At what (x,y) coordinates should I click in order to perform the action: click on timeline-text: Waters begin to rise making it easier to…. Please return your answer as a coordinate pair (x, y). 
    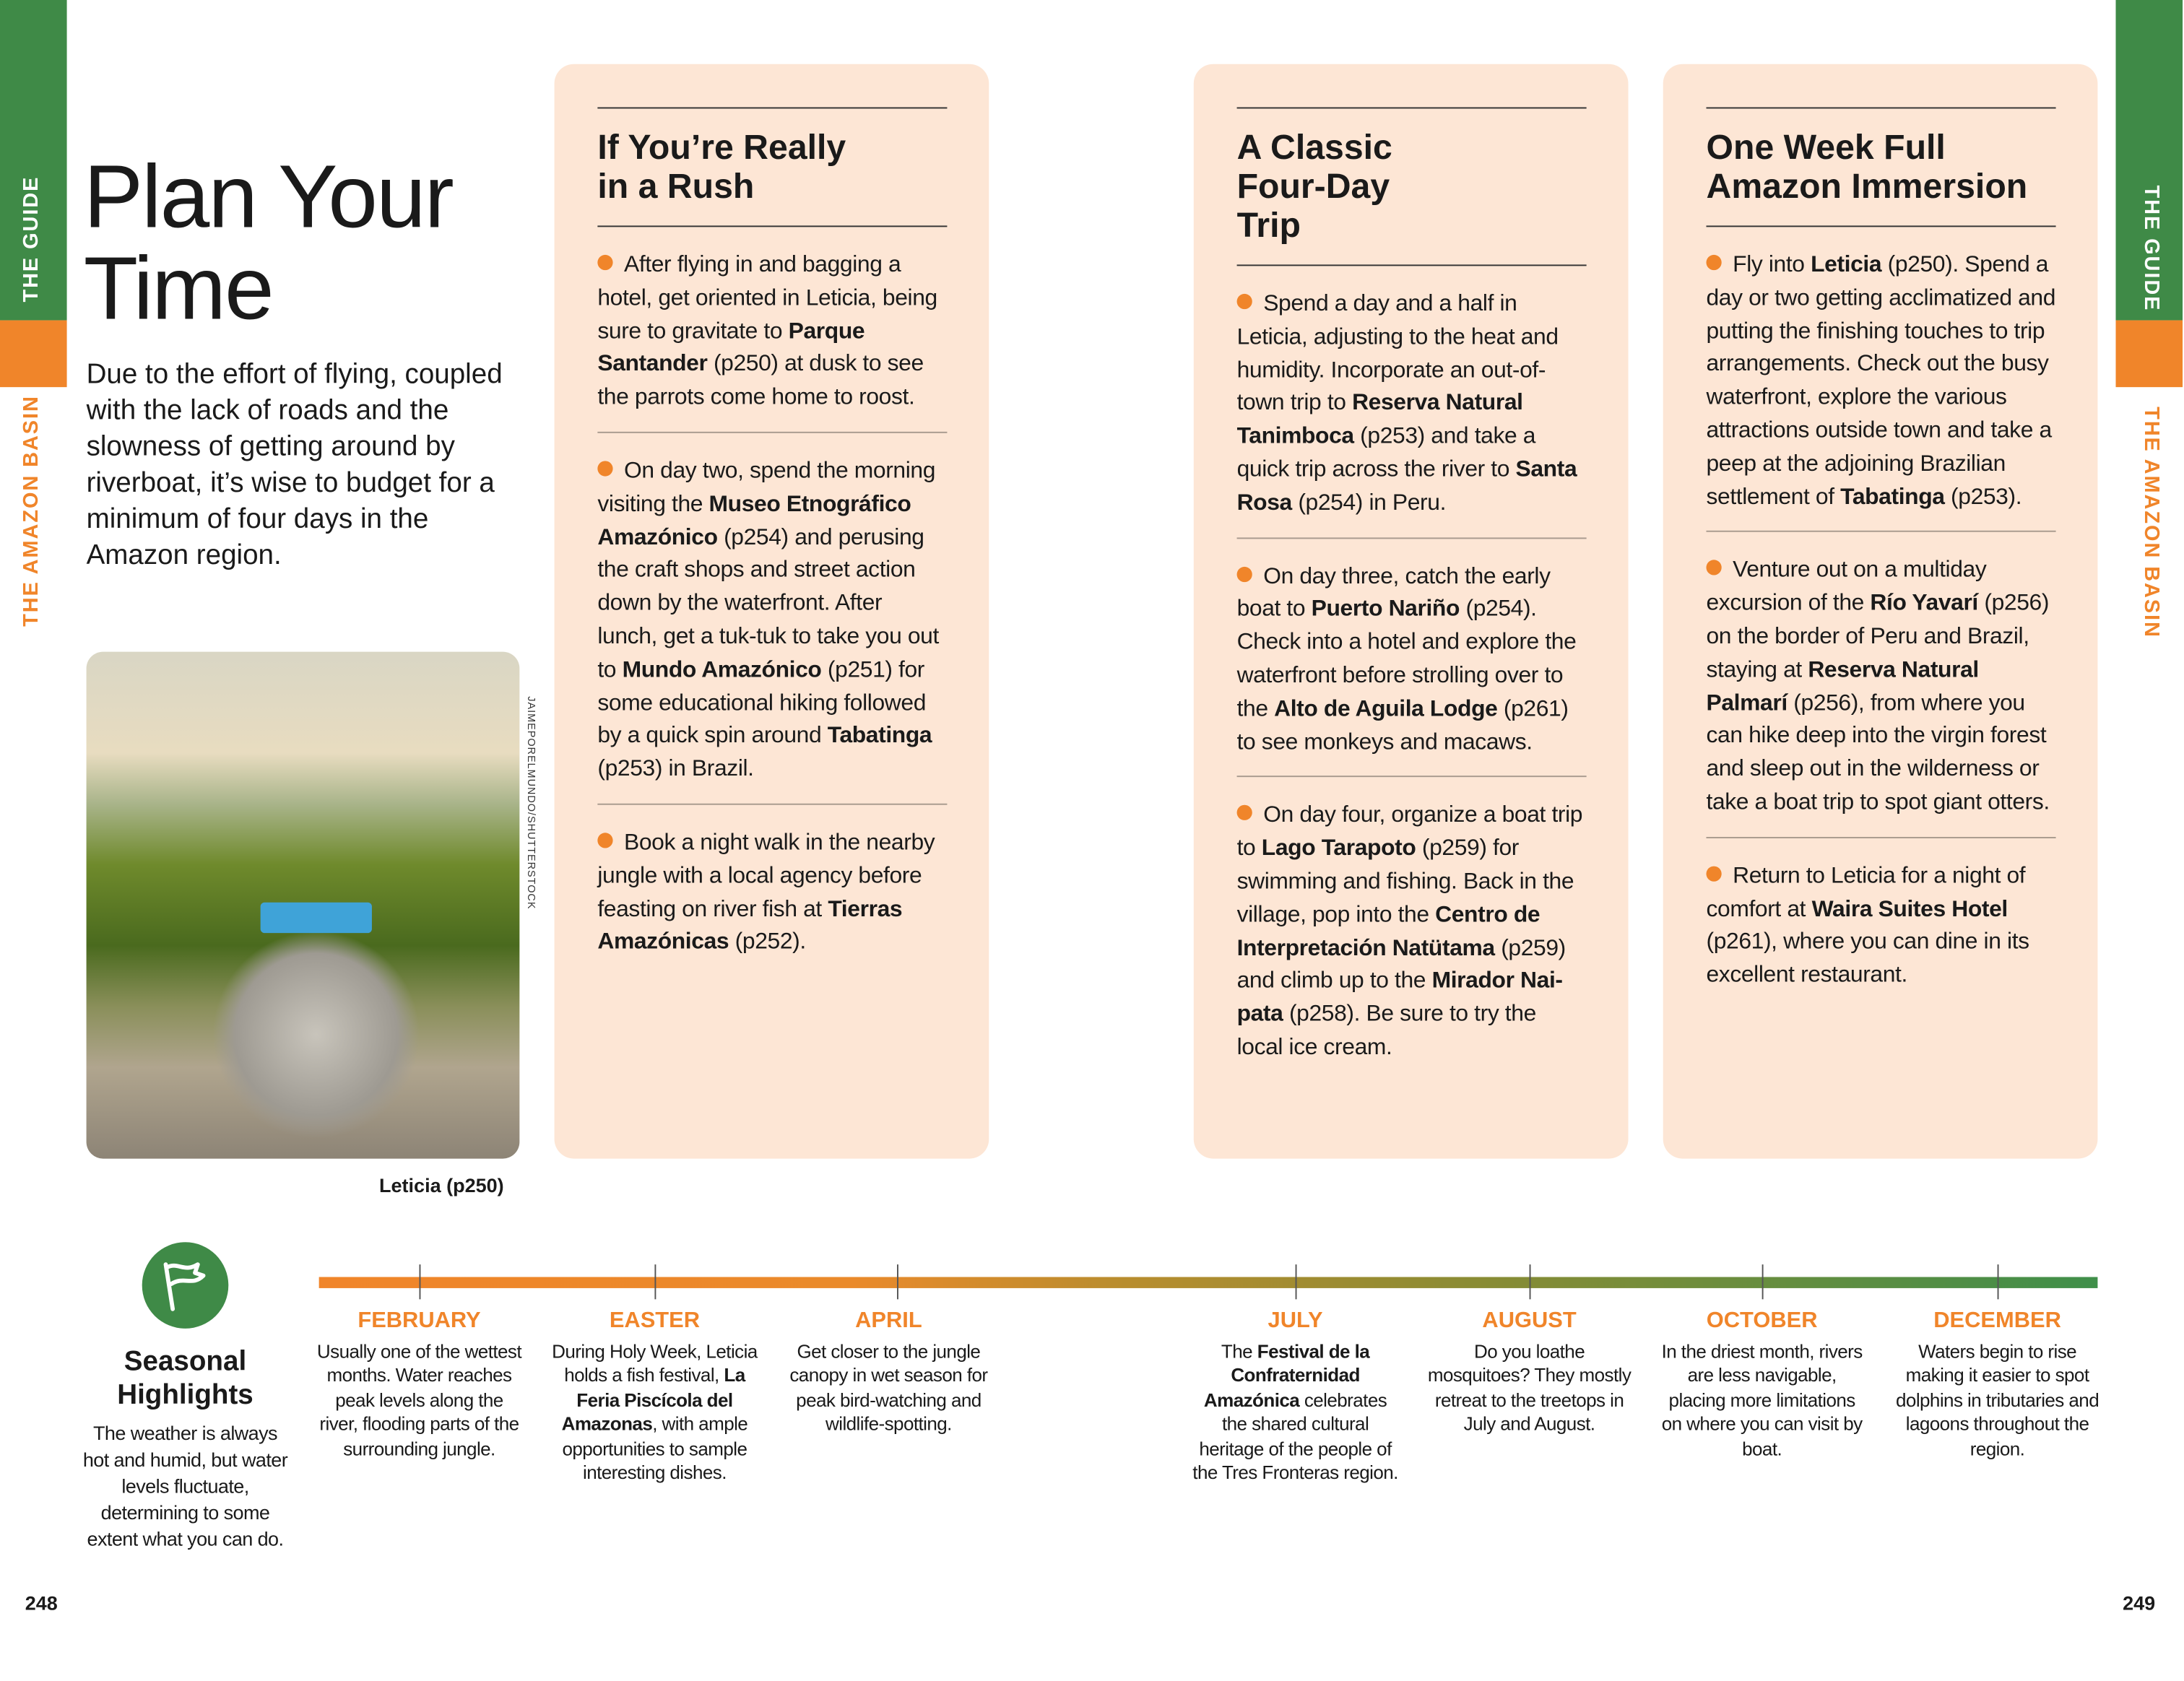
    Looking at the image, I should click on (1997, 1400).